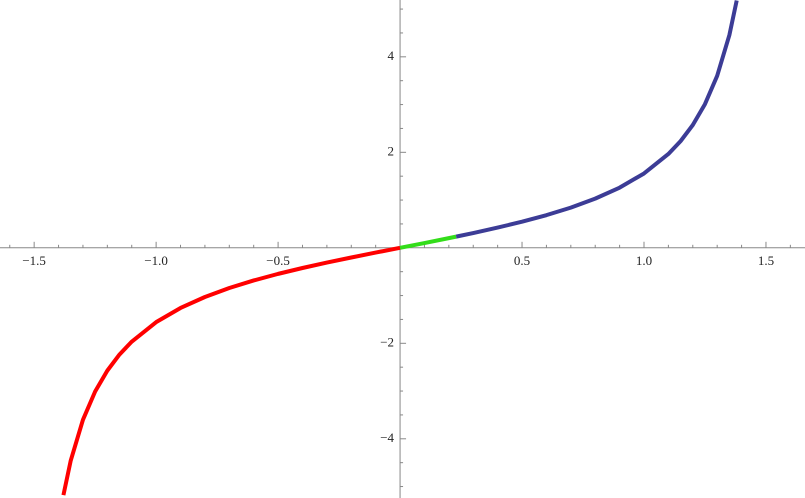  Describe the element at coordinates (34, 260) in the screenshot. I see `x-tick-label: −1.5` at that location.